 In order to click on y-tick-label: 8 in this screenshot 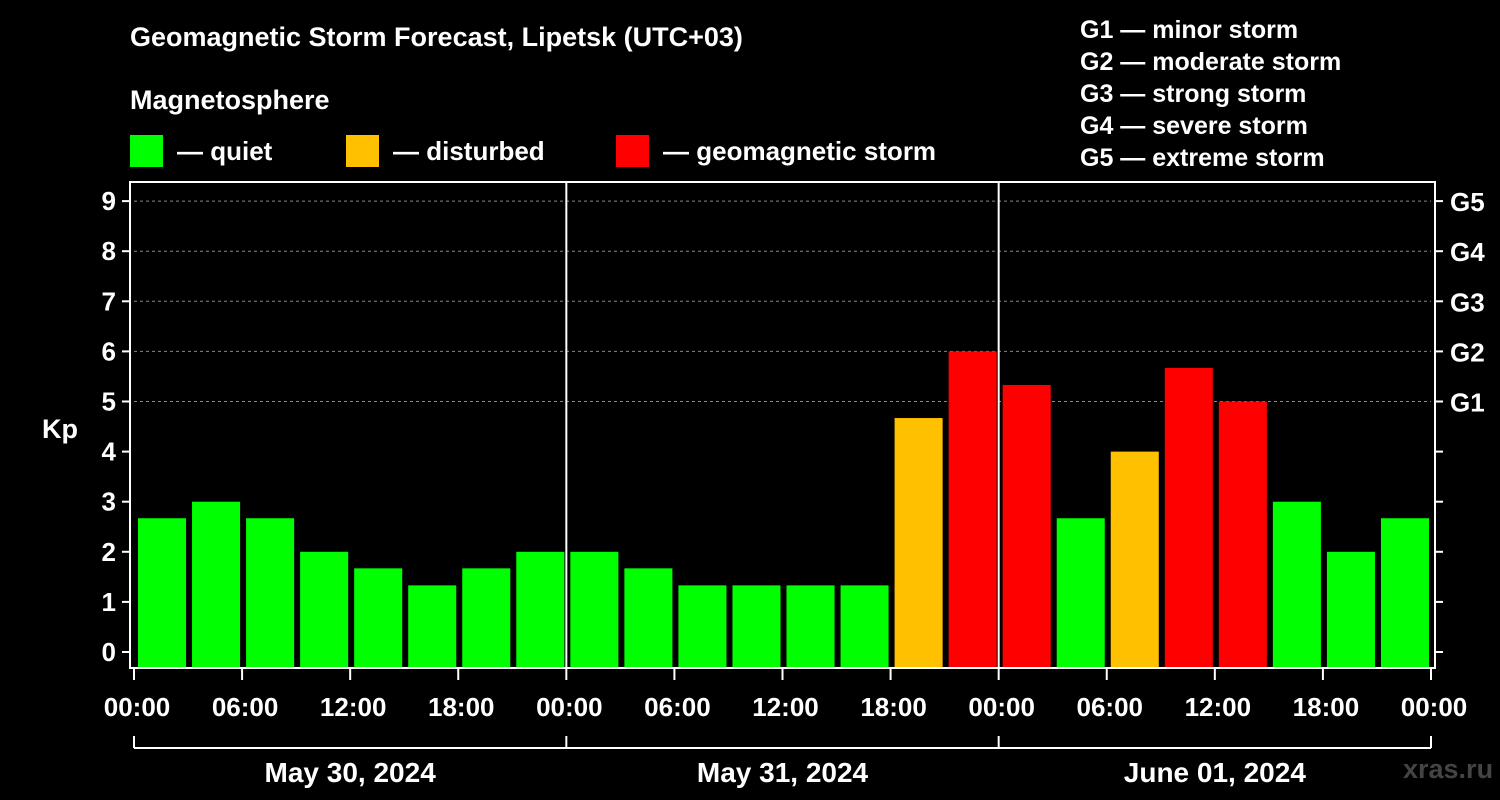, I will do `click(109, 251)`.